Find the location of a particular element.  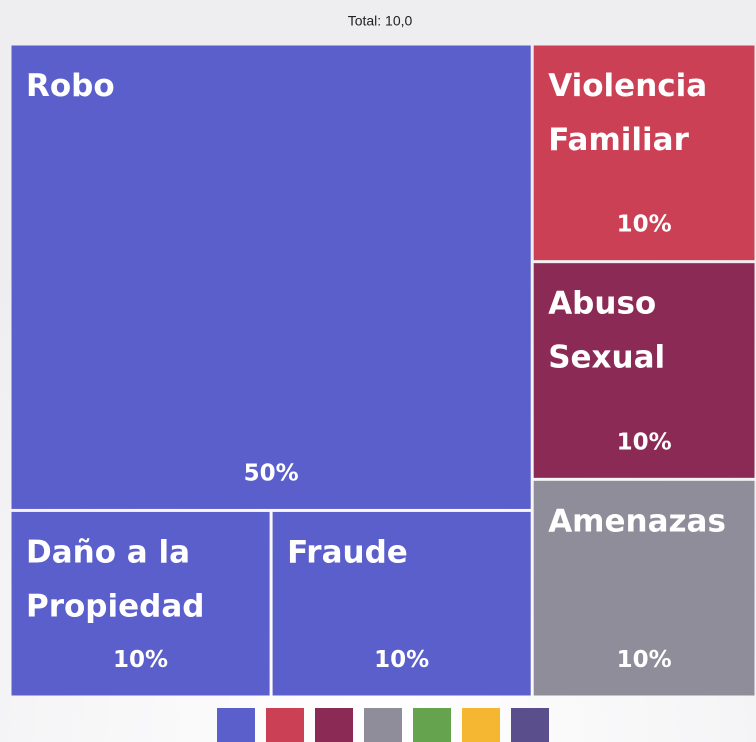

cell-label: Abuso Sexual is located at coordinates (606, 331).